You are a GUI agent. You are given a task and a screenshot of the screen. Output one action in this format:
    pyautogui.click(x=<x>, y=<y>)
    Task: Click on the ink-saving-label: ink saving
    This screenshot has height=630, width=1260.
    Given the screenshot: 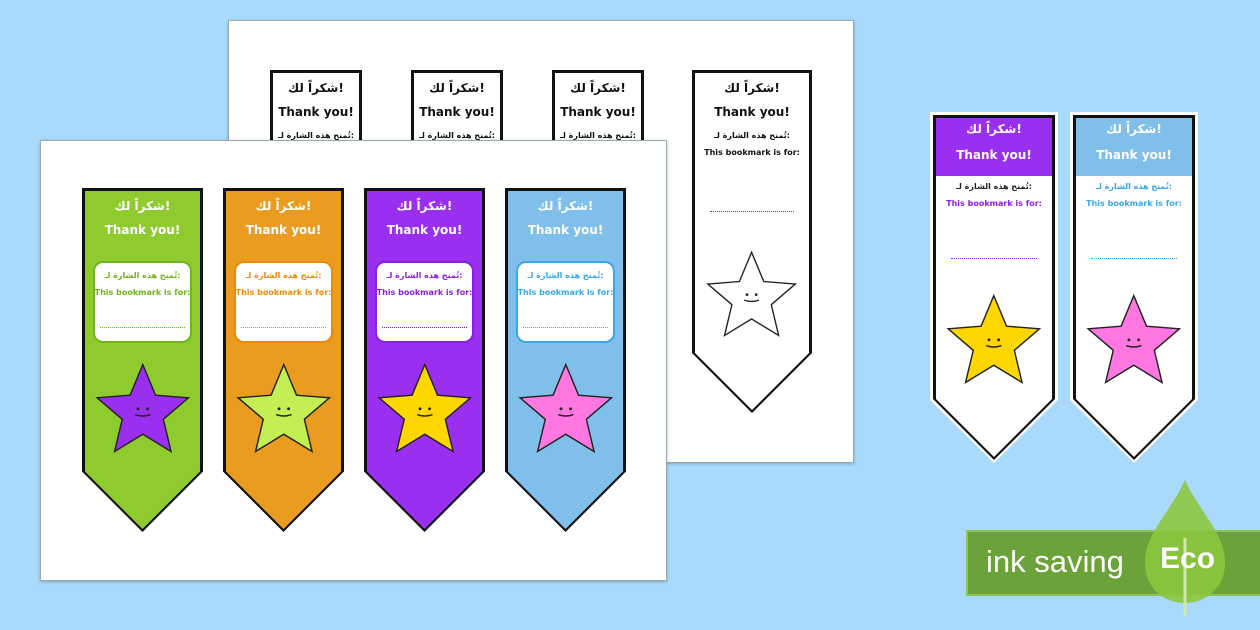 What is the action you would take?
    pyautogui.click(x=1055, y=561)
    